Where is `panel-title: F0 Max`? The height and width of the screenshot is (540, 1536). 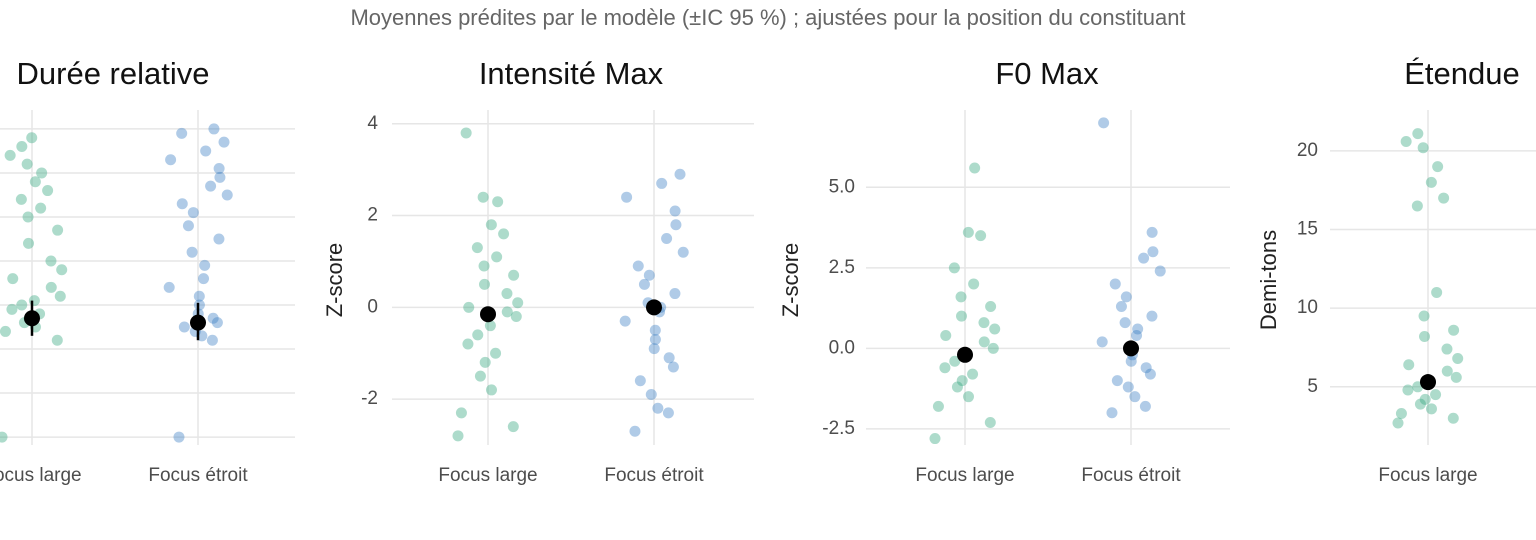
panel-title: F0 Max is located at coordinates (1047, 73).